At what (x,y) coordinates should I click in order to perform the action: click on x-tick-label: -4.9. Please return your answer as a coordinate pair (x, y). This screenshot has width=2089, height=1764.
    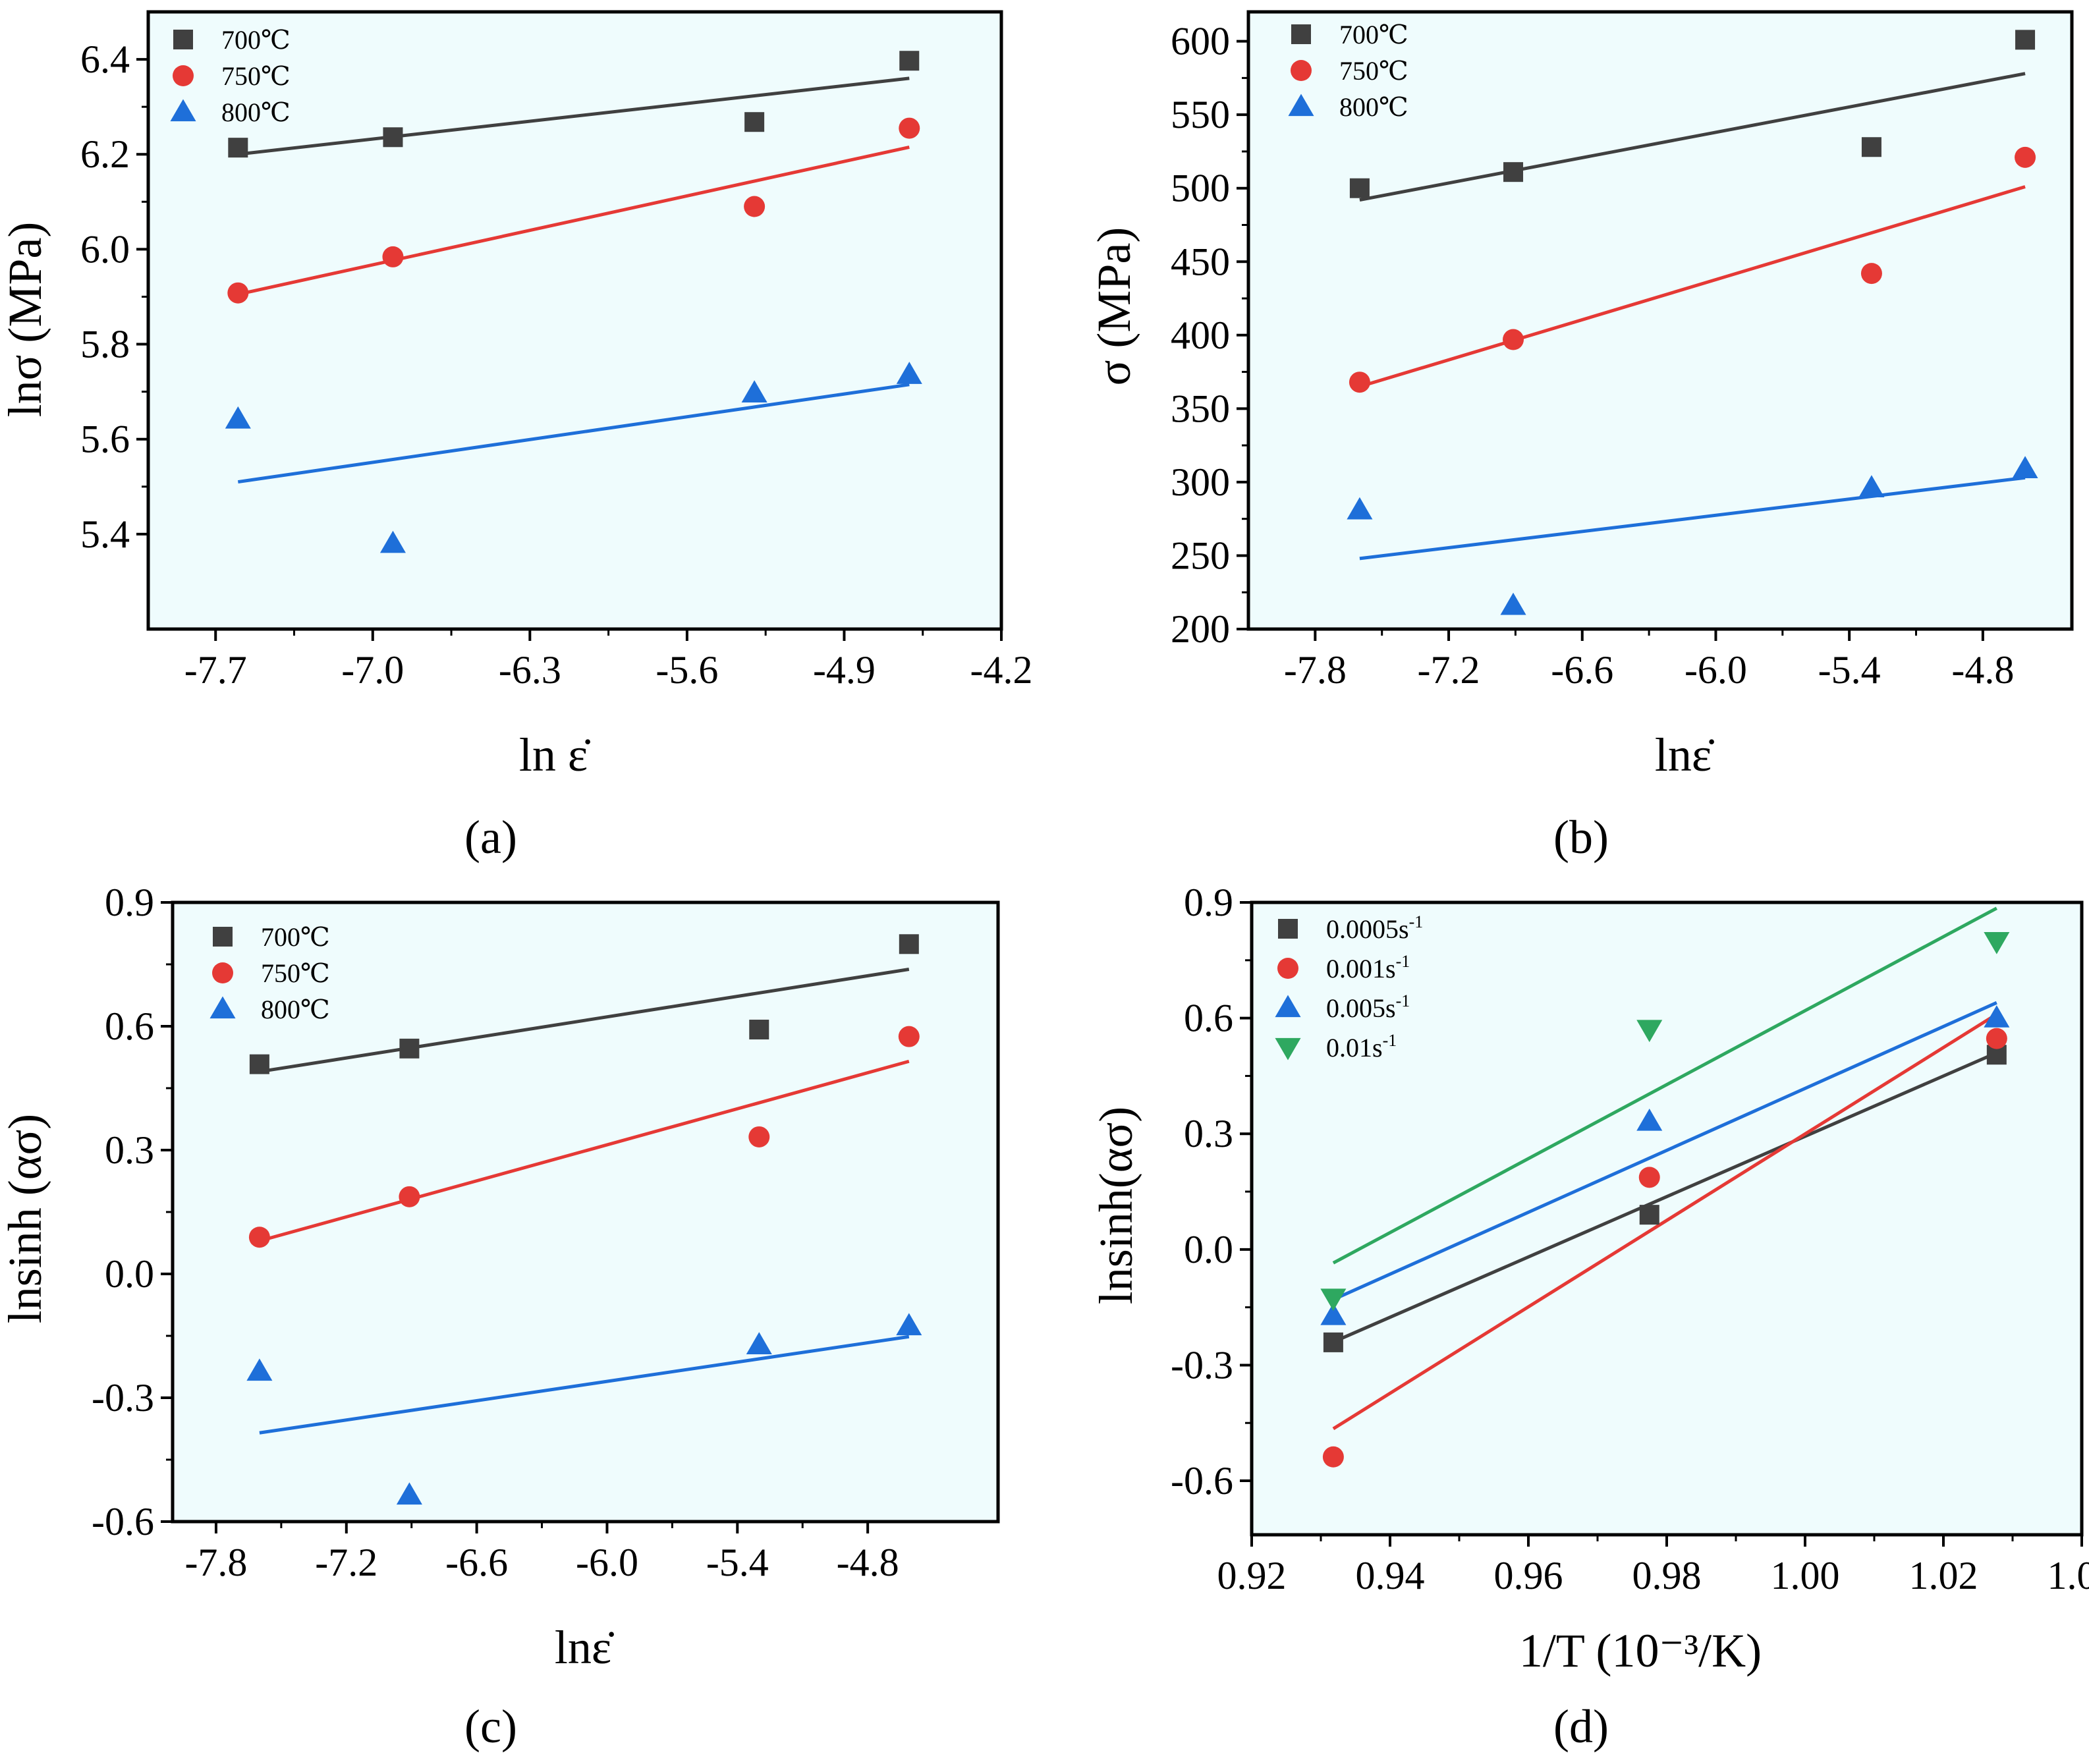
    Looking at the image, I should click on (844, 670).